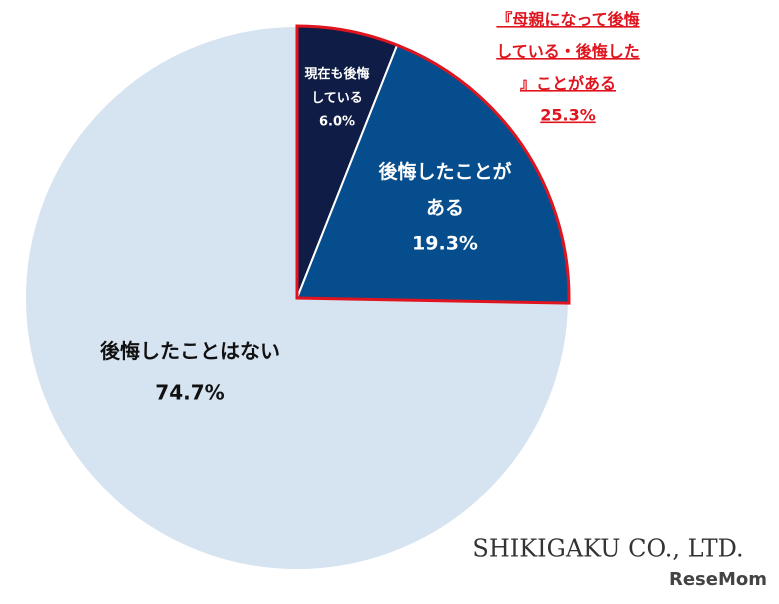 This screenshot has width=779, height=604. Describe the element at coordinates (189, 393) in the screenshot. I see `slice-value-label: 74.7%` at that location.